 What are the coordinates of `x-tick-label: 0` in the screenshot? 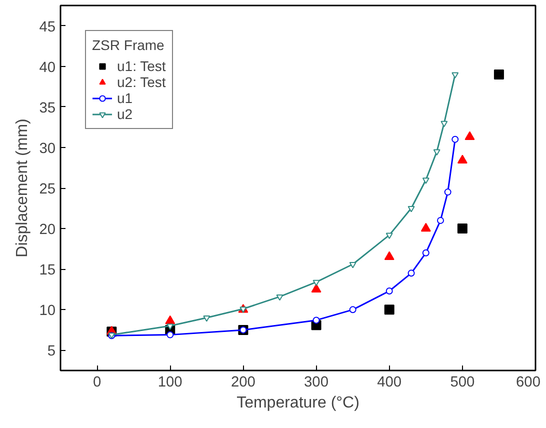 It's located at (97, 382).